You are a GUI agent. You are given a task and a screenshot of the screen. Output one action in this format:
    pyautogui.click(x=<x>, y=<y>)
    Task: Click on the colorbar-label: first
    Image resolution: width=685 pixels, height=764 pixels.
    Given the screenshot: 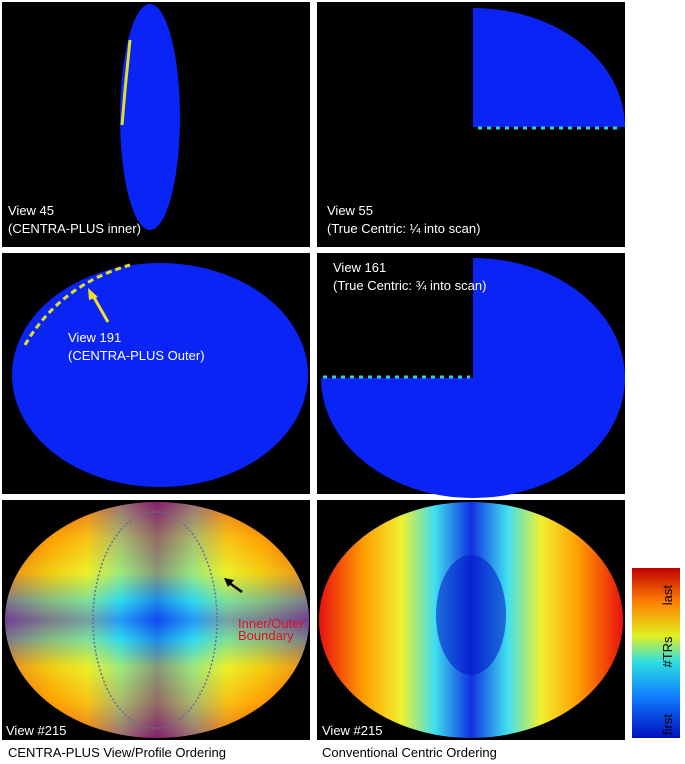 What is the action you would take?
    pyautogui.click(x=667, y=724)
    